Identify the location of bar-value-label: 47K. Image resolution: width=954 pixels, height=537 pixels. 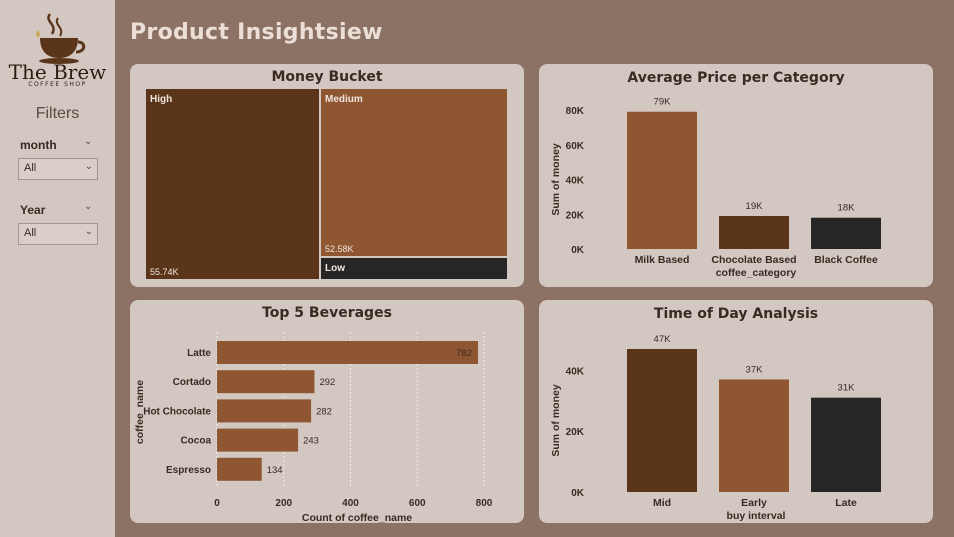
(663, 339).